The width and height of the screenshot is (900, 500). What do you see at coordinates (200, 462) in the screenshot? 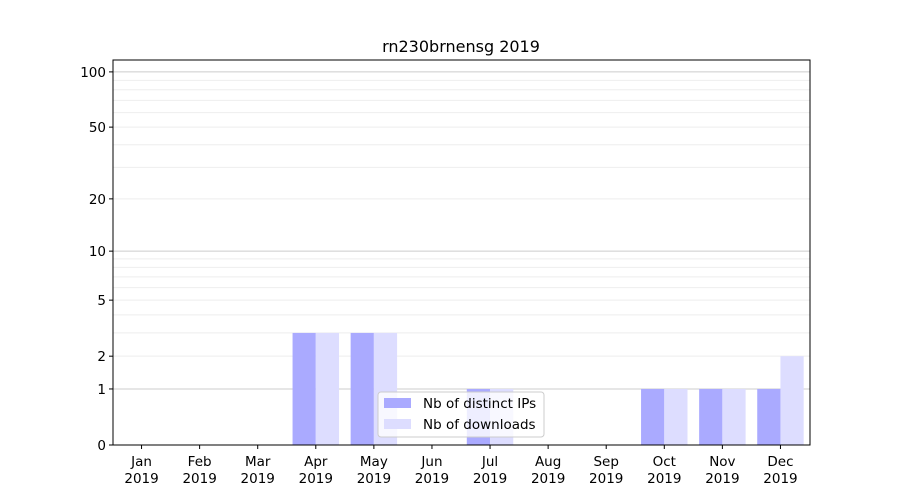
I see `x-tick-label-month: Feb` at bounding box center [200, 462].